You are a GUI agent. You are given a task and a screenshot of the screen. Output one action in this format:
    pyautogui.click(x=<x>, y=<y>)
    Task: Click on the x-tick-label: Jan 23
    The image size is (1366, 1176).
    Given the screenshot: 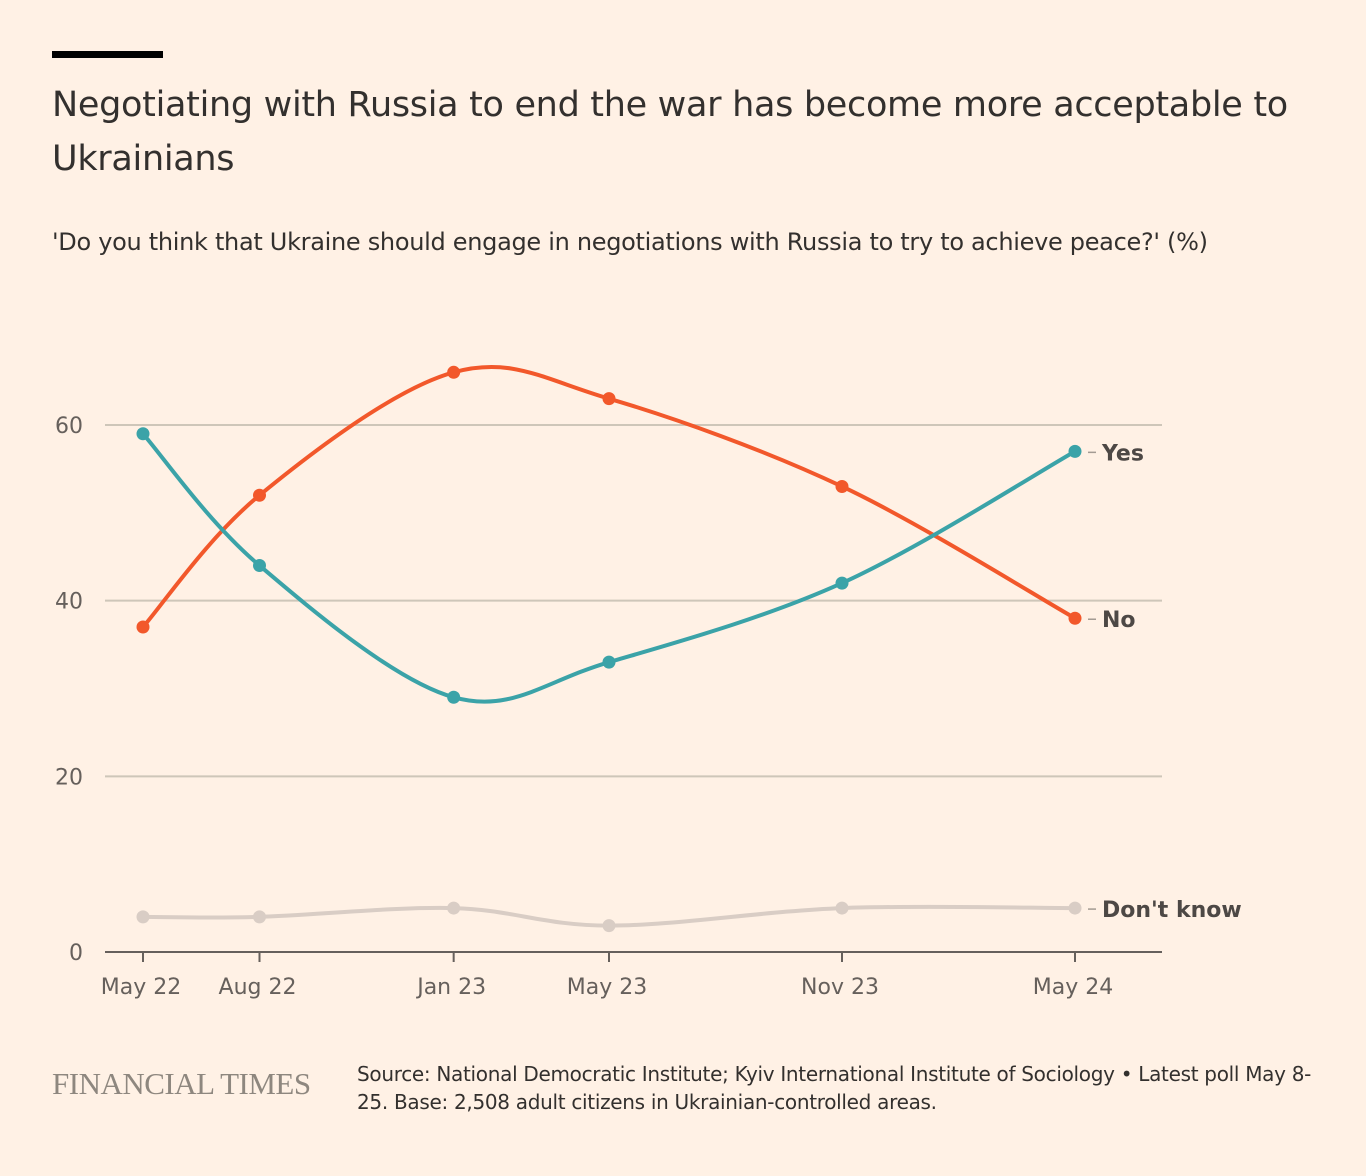 What is the action you would take?
    pyautogui.click(x=450, y=987)
    